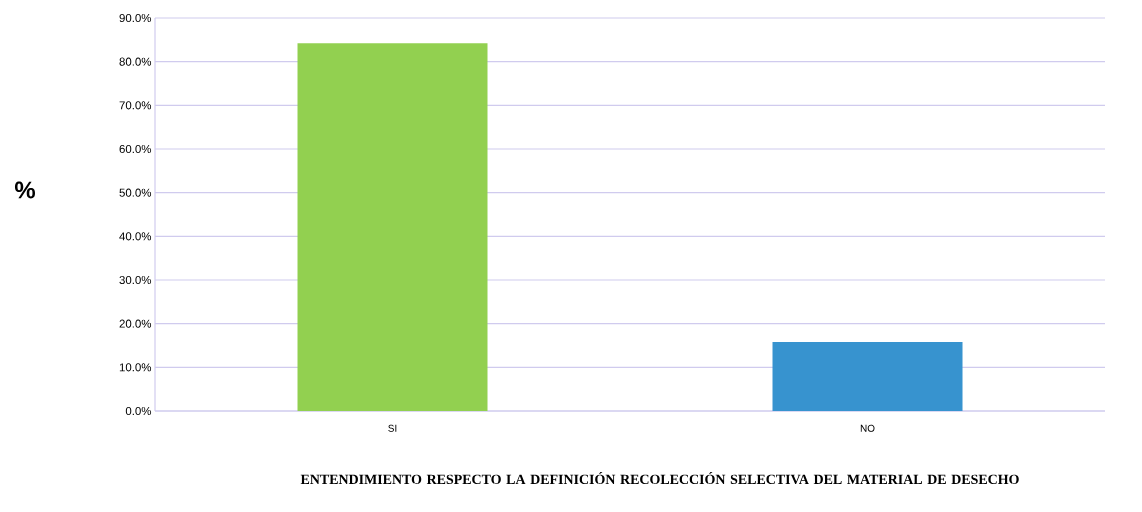  Describe the element at coordinates (24, 190) in the screenshot. I see `y-axis-title: %` at that location.